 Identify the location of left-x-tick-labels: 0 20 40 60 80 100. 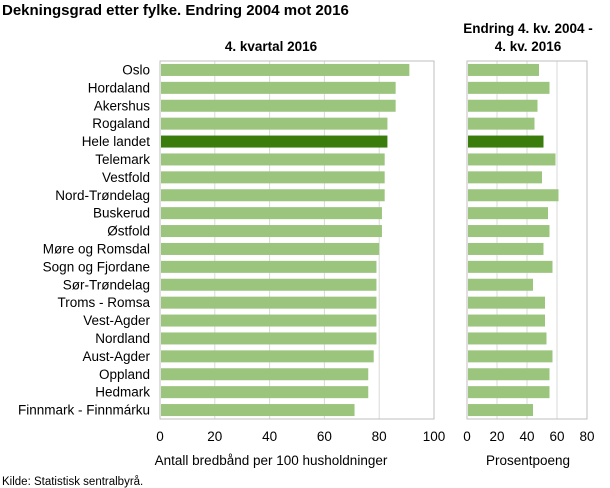
(300, 436).